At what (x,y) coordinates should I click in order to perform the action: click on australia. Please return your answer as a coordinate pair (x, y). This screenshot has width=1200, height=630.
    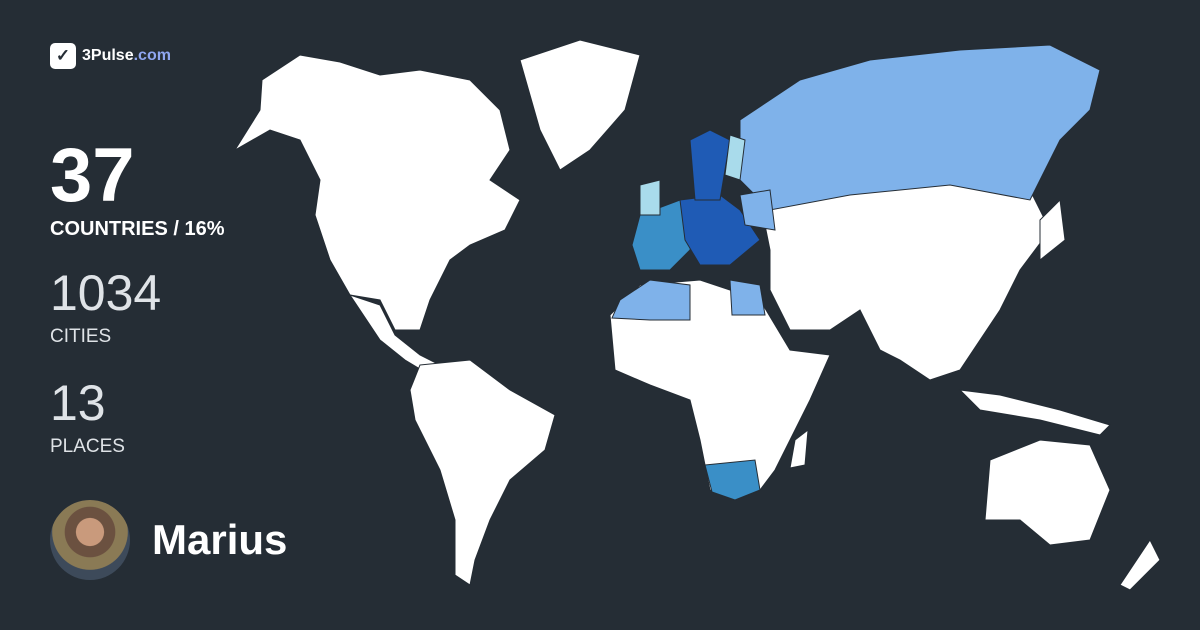
    Looking at the image, I should click on (1047, 492).